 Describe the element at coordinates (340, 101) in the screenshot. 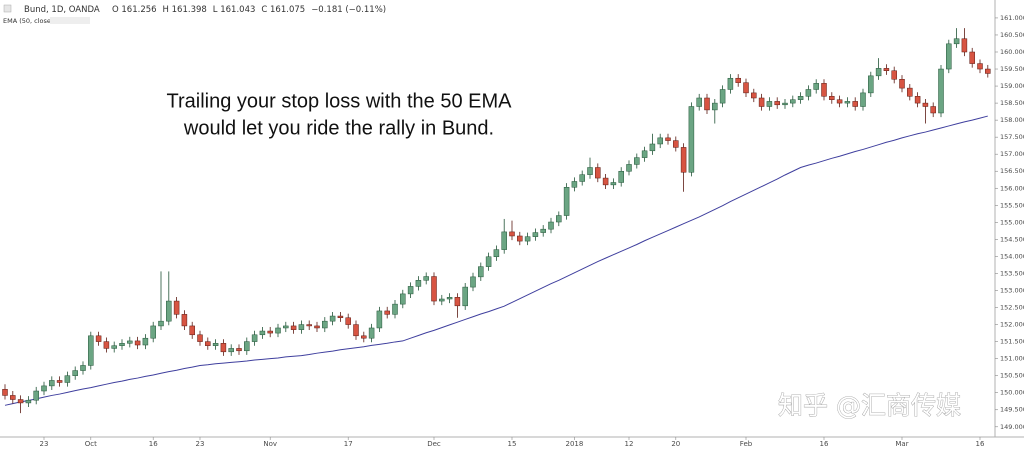

I see `annotation-line: Trailing your stop loss with the 50 EMA` at that location.